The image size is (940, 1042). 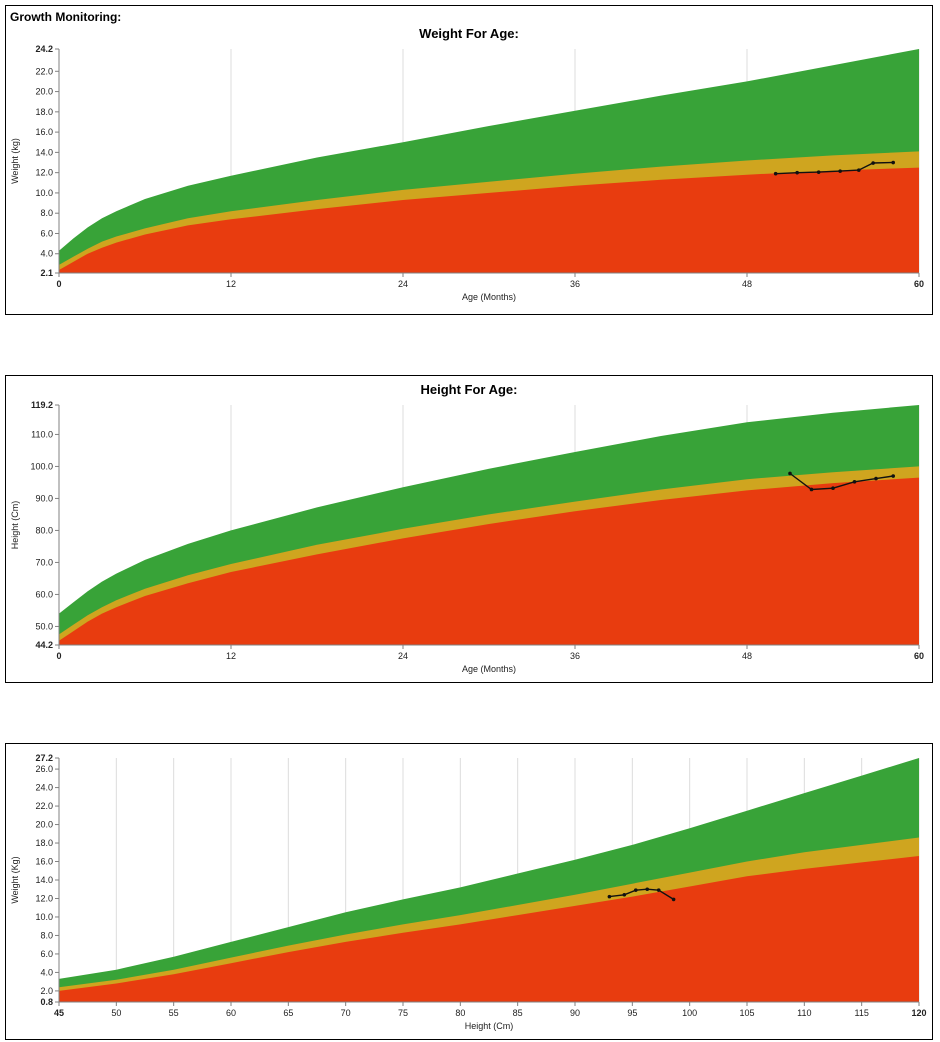 I want to click on y-axis-label: Weight (Kg), so click(x=15, y=879).